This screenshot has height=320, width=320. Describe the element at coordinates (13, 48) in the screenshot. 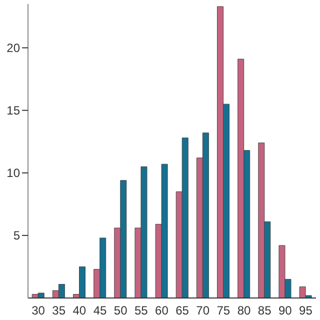

I see `y-tick-label: 20` at that location.